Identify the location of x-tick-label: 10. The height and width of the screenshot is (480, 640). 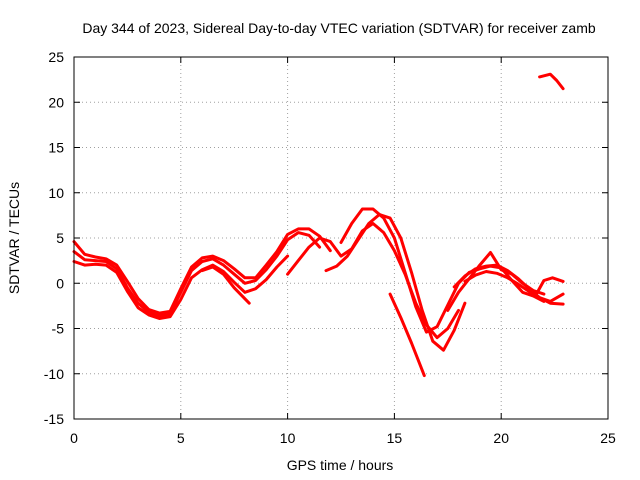
(288, 438).